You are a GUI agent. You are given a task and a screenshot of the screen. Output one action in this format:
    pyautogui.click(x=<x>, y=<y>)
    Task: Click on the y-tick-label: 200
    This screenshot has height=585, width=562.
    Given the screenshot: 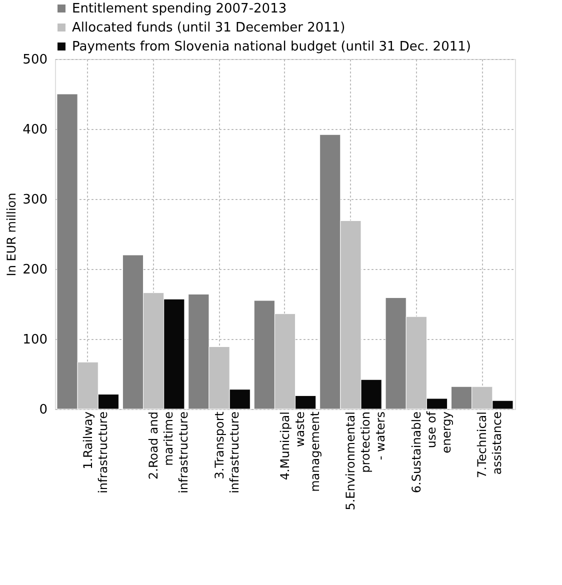 What is the action you would take?
    pyautogui.click(x=35, y=270)
    